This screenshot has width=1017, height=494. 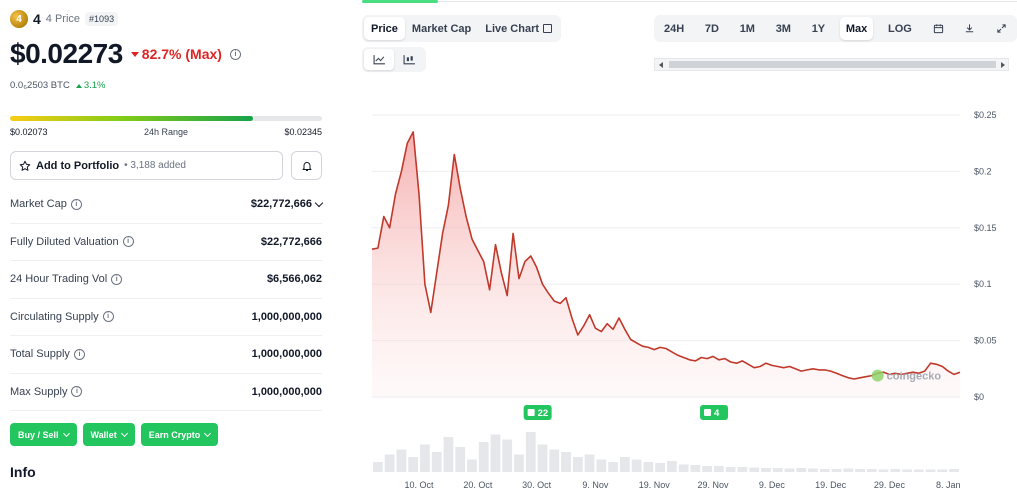 I want to click on stat-label: Fully Diluted Valuation, so click(x=64, y=241).